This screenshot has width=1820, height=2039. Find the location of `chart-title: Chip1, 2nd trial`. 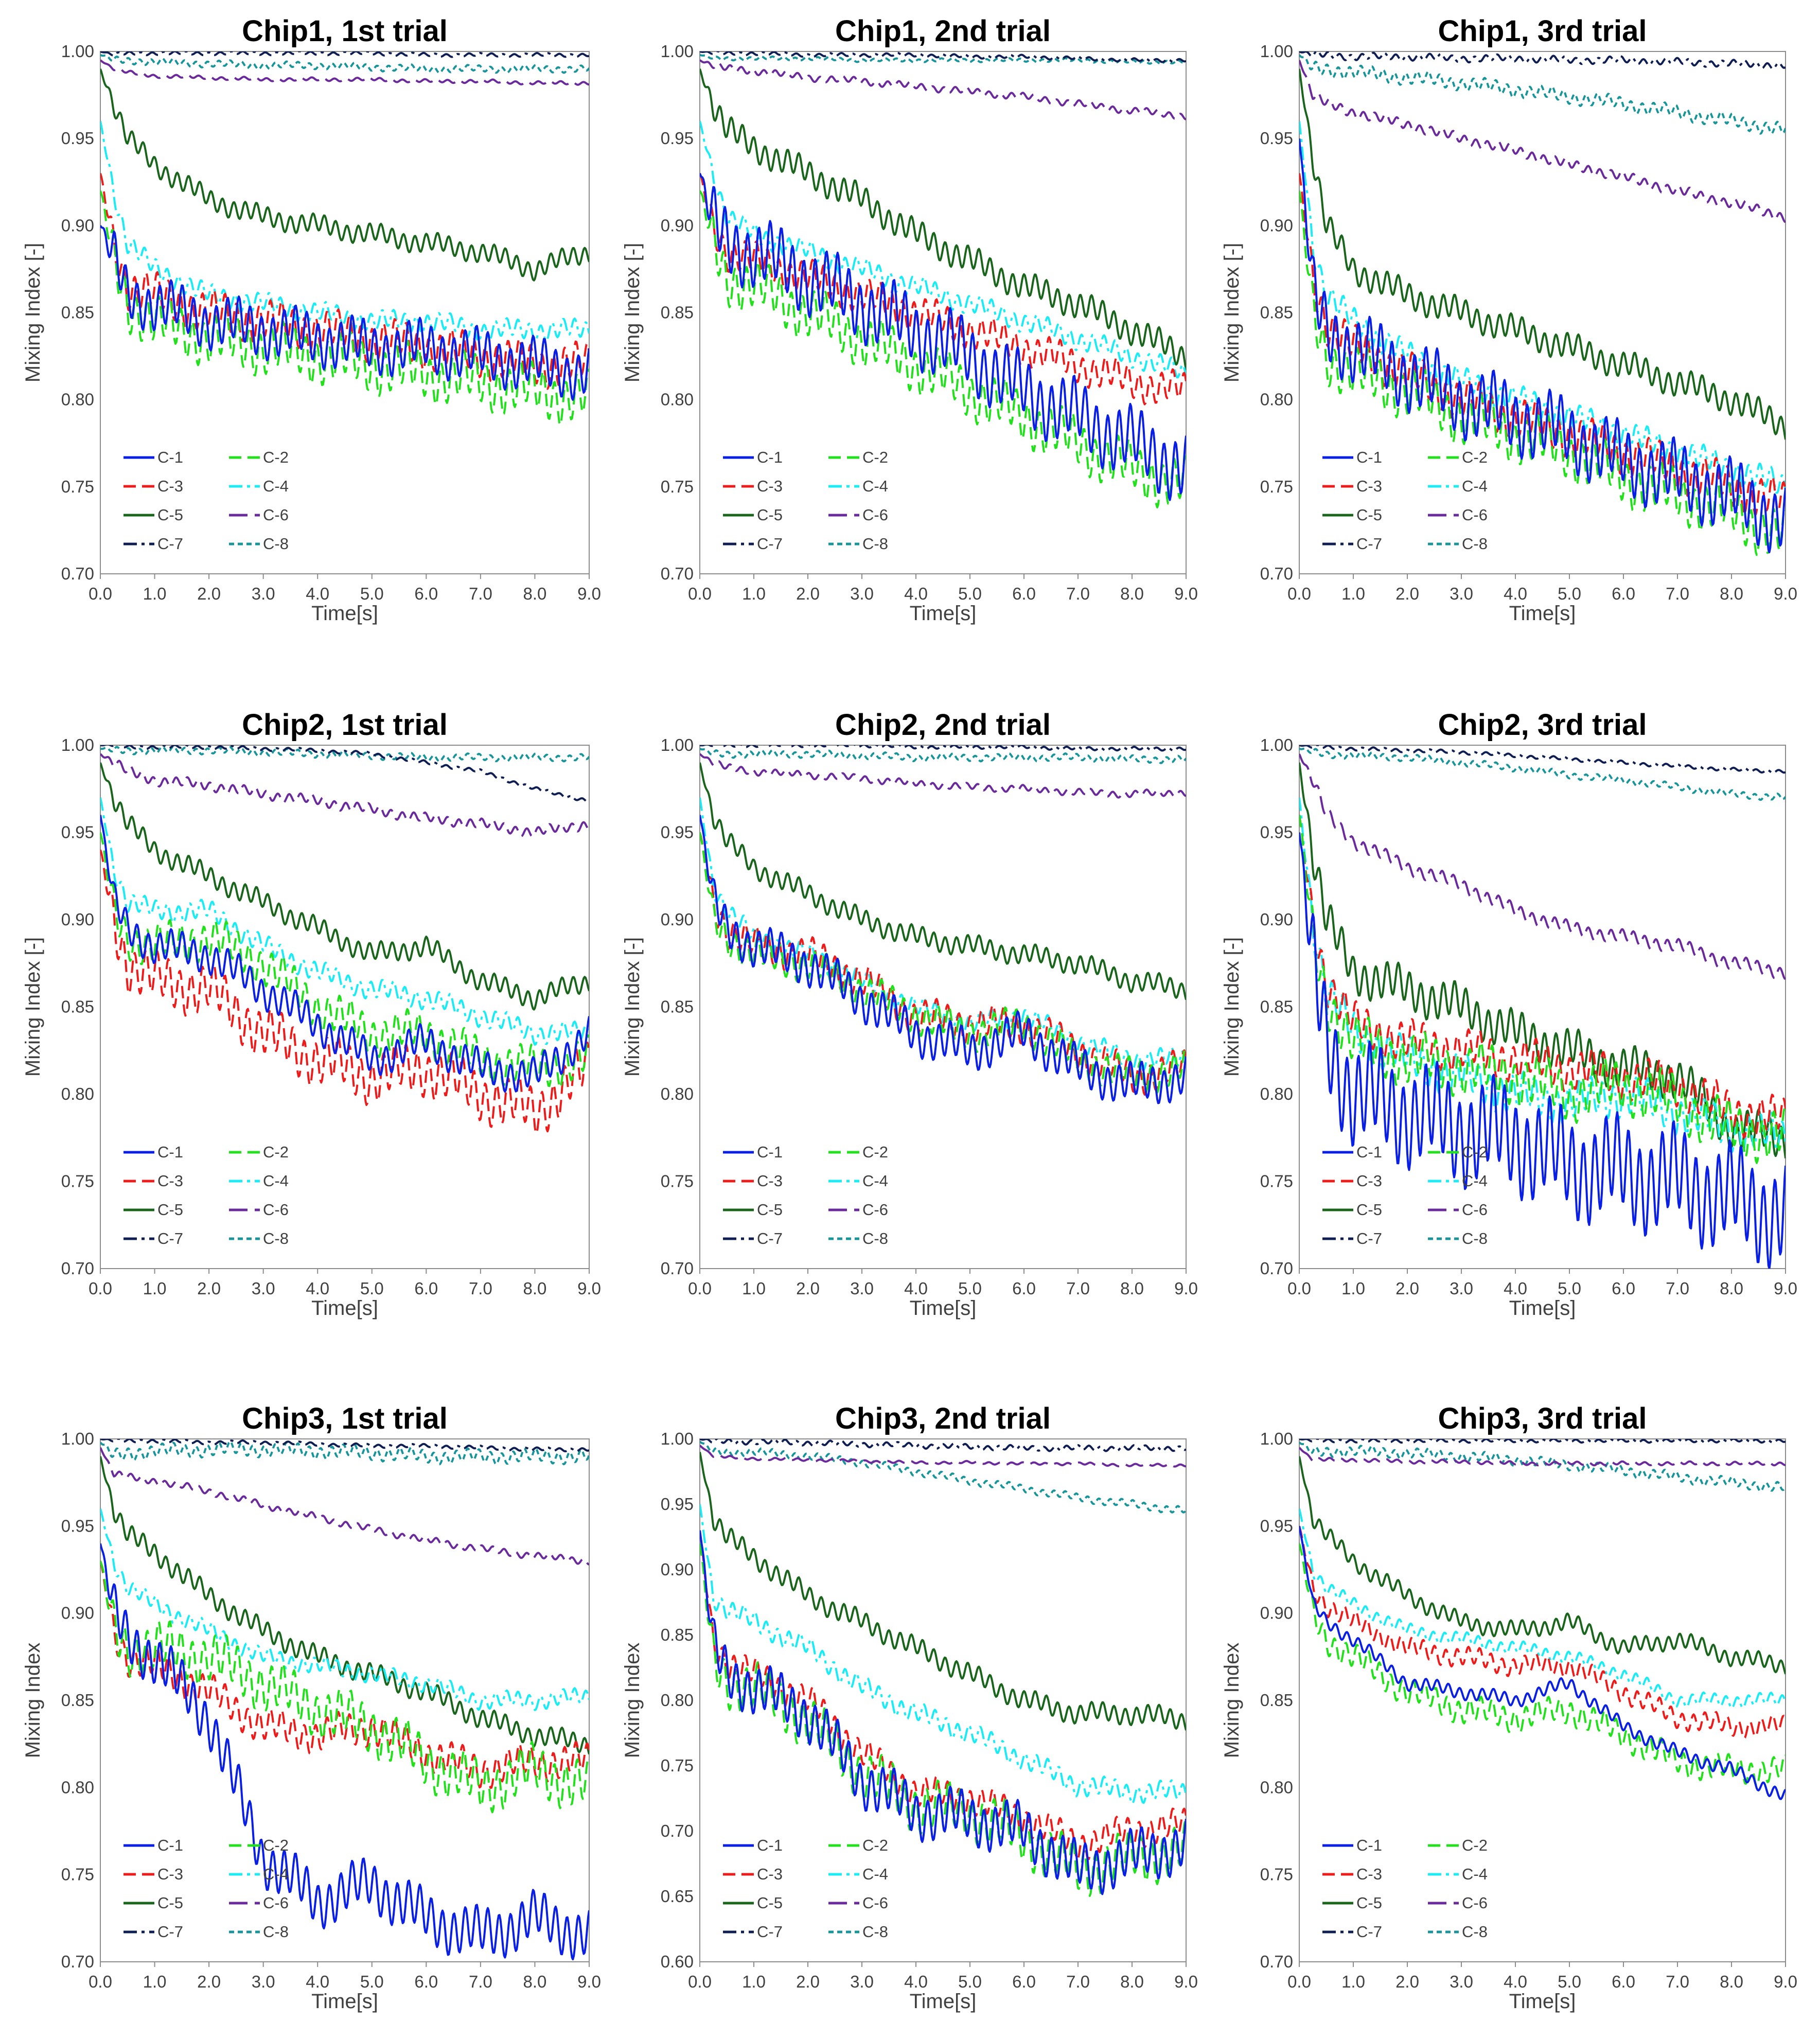

chart-title: Chip1, 2nd trial is located at coordinates (943, 31).